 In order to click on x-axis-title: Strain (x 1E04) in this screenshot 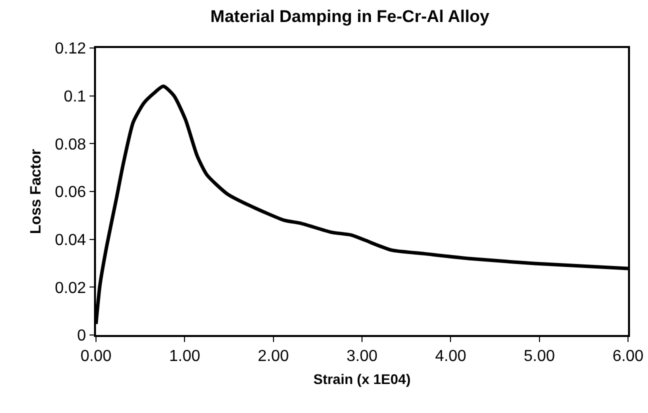, I will do `click(362, 378)`.